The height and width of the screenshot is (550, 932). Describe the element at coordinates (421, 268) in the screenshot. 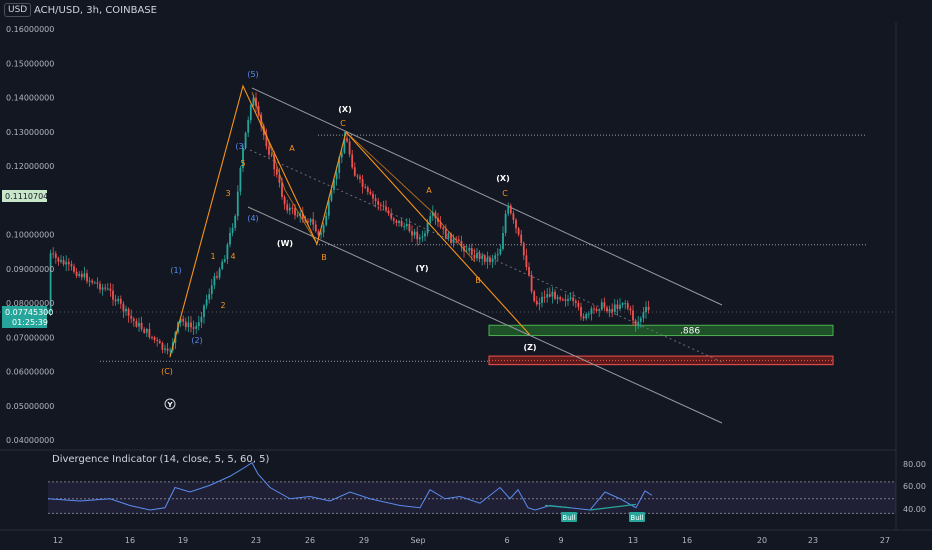

I see `wave-label-white: (Y)` at that location.